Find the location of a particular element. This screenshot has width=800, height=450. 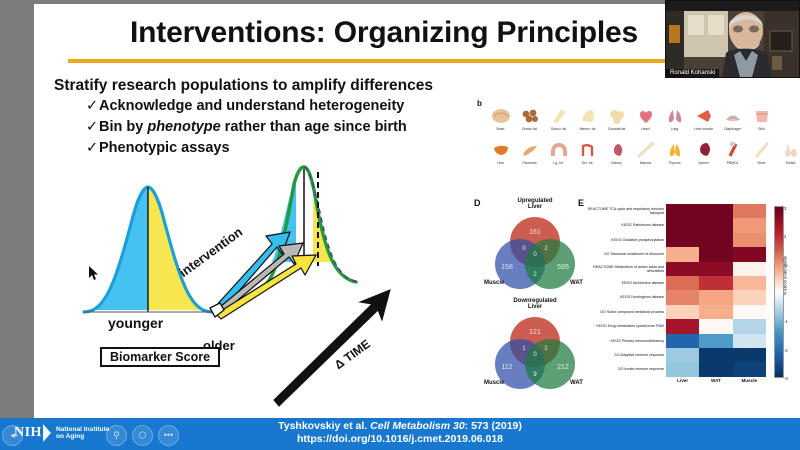

venn-down-wat-only: 212 is located at coordinates (563, 367).